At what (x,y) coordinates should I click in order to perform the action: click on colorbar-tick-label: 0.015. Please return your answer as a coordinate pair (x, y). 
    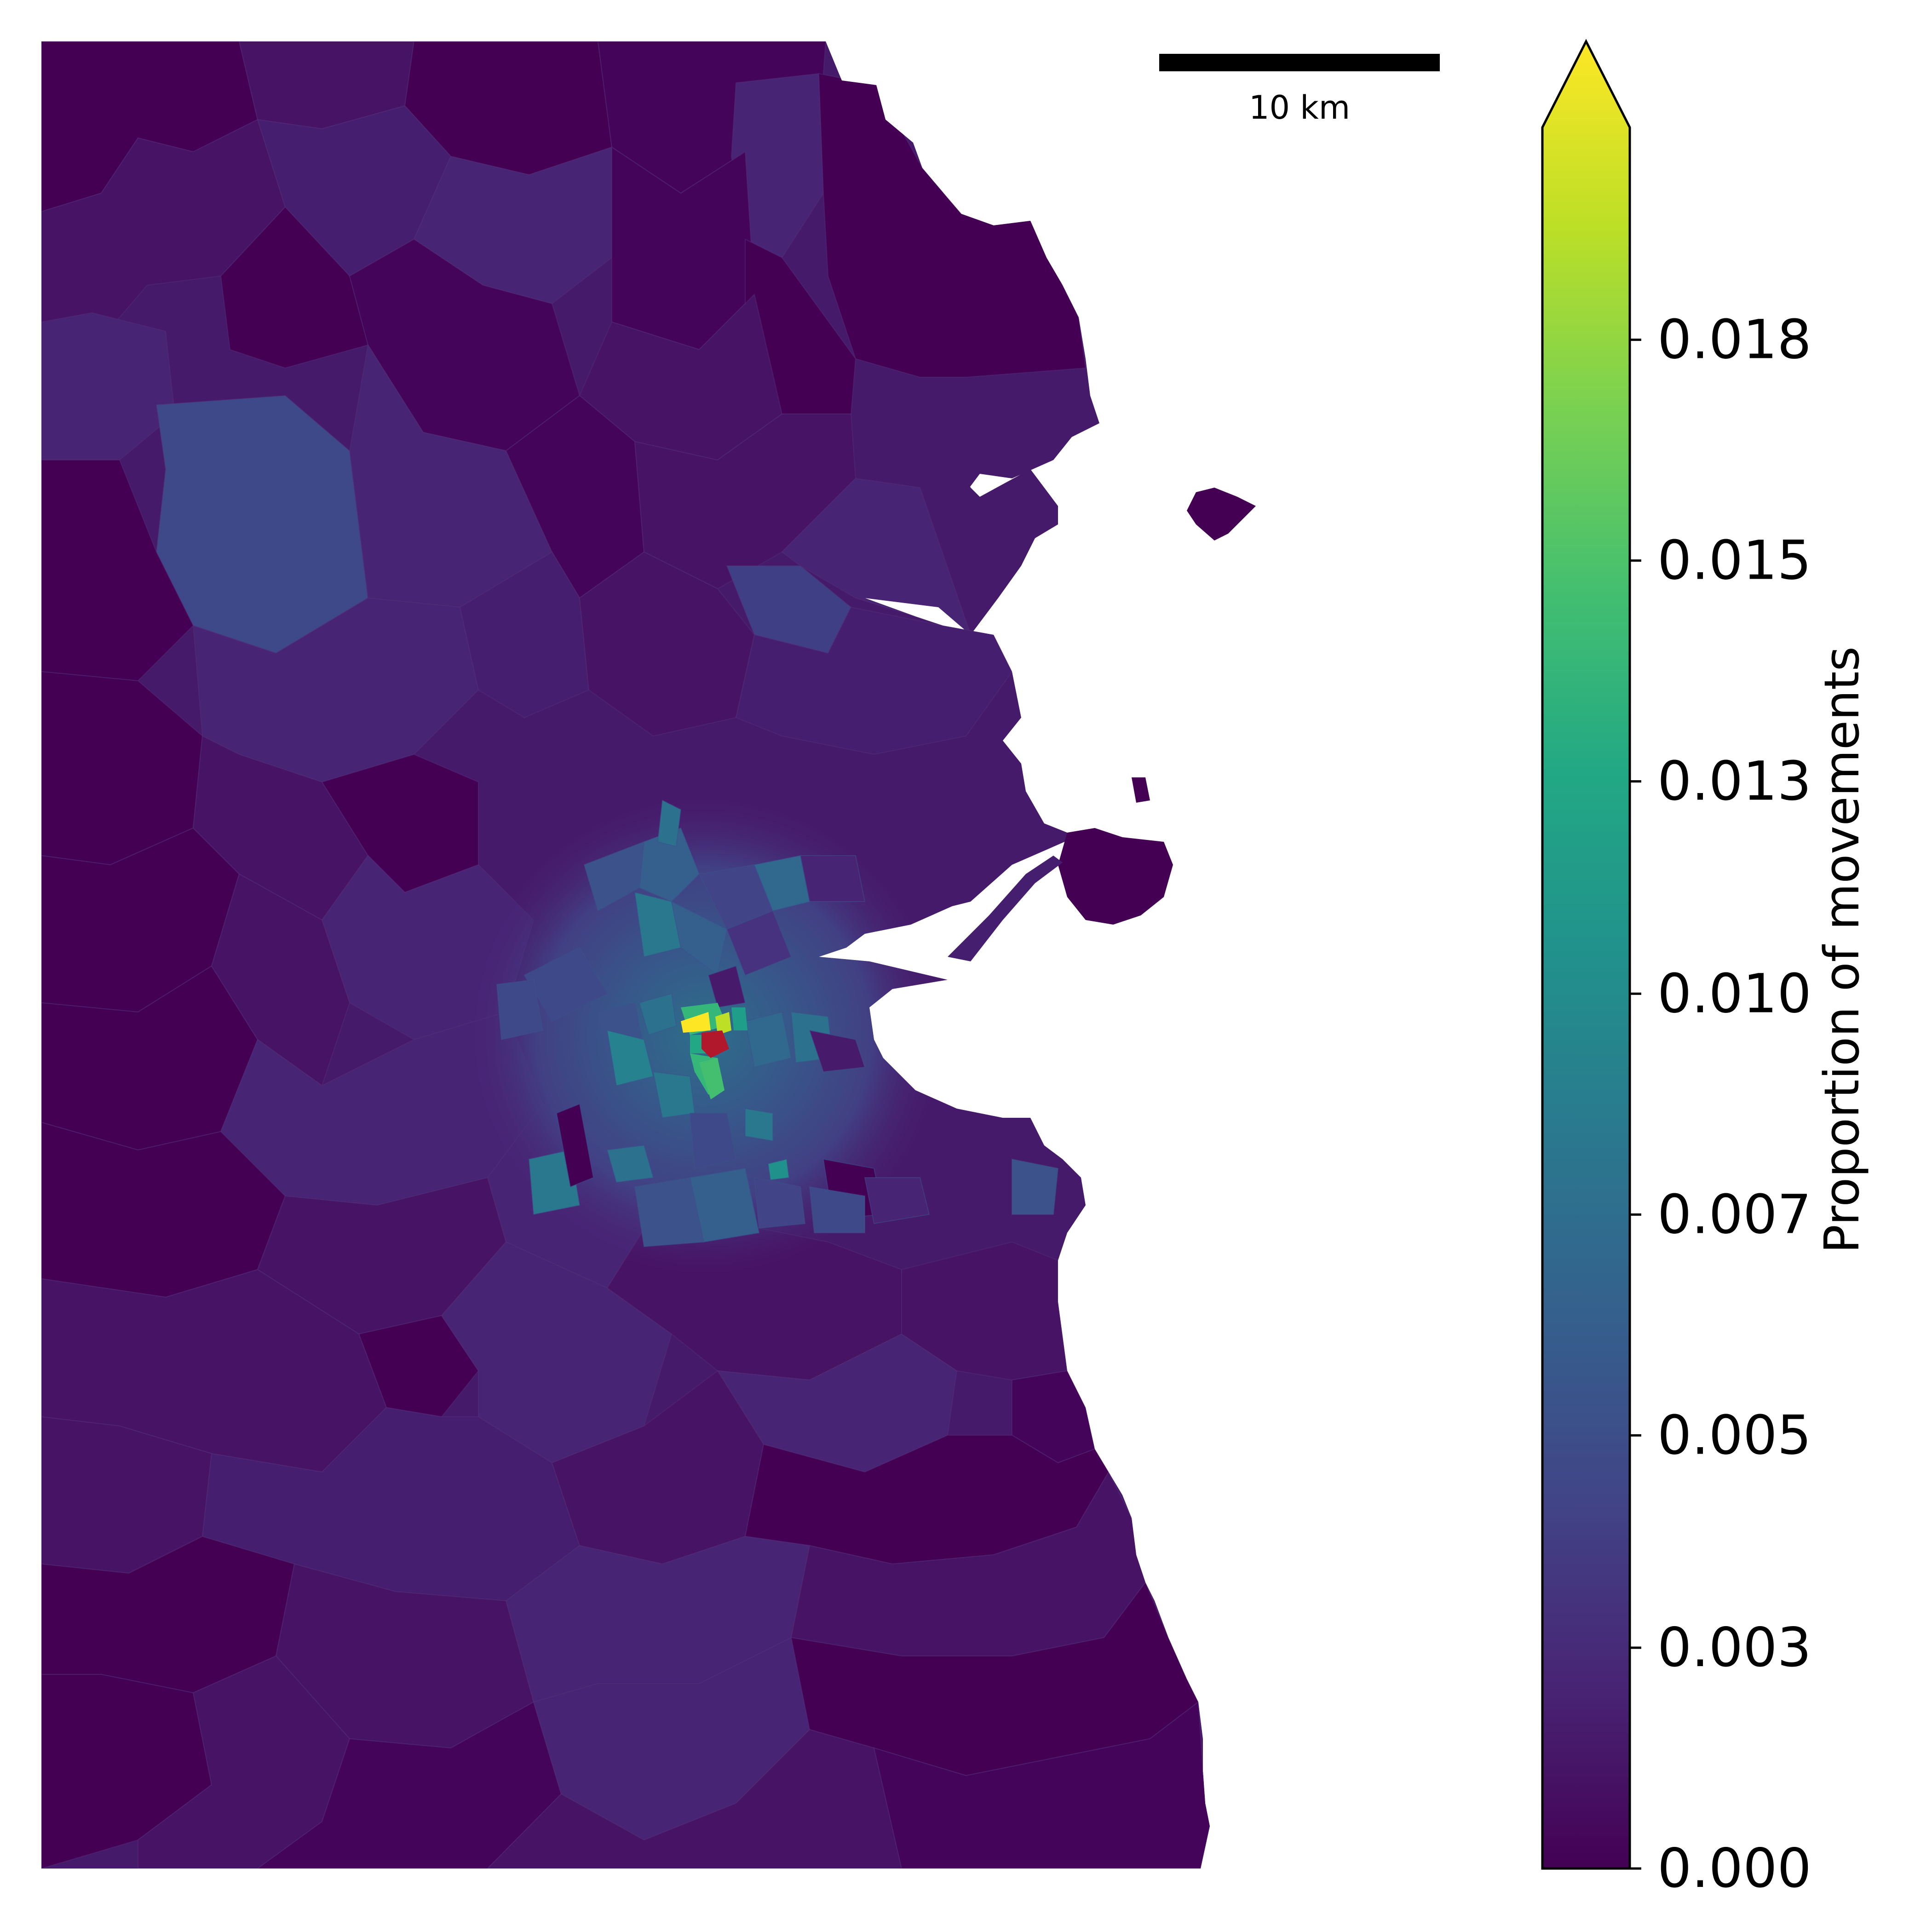
    Looking at the image, I should click on (1734, 560).